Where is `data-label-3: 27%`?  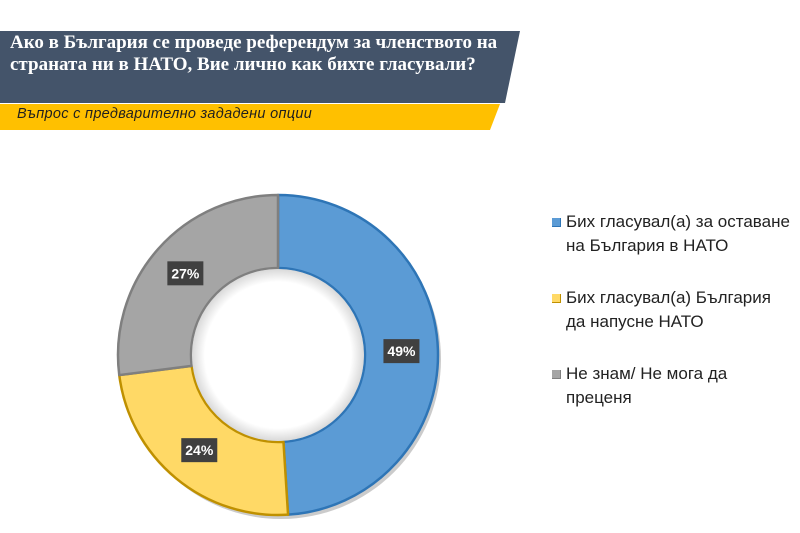
data-label-3: 27% is located at coordinates (185, 273).